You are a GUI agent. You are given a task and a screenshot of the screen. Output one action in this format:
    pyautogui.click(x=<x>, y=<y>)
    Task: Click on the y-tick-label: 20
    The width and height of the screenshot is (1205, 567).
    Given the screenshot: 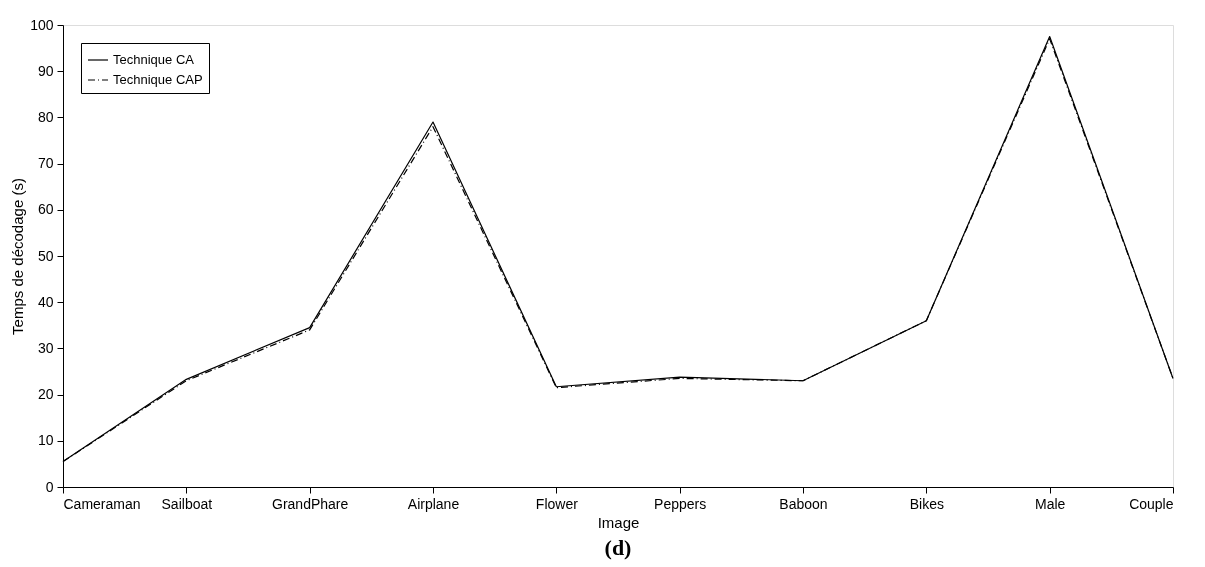 What is the action you would take?
    pyautogui.click(x=45, y=394)
    